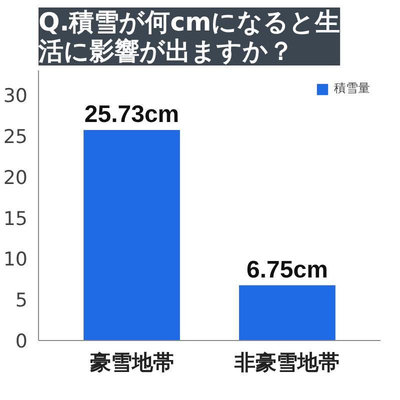  I want to click on y-tick-label: 10, so click(15, 259).